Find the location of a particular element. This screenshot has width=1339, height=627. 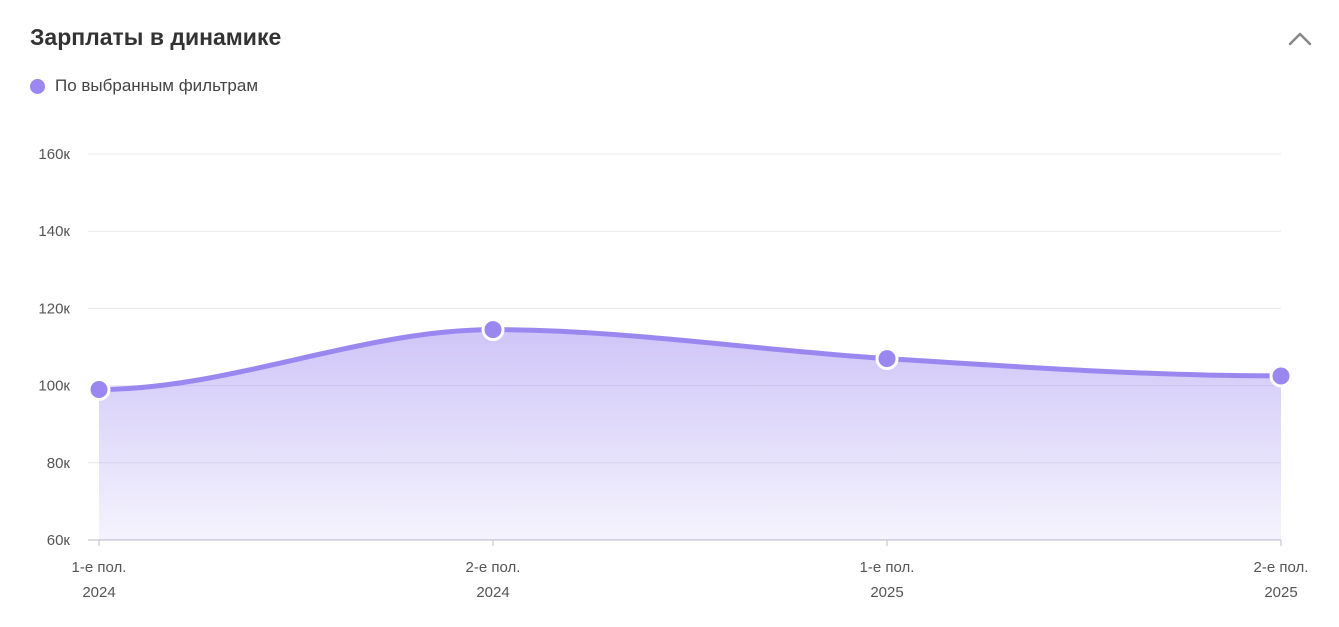

chart-legend: По выбранным фильтрам is located at coordinates (144, 86).